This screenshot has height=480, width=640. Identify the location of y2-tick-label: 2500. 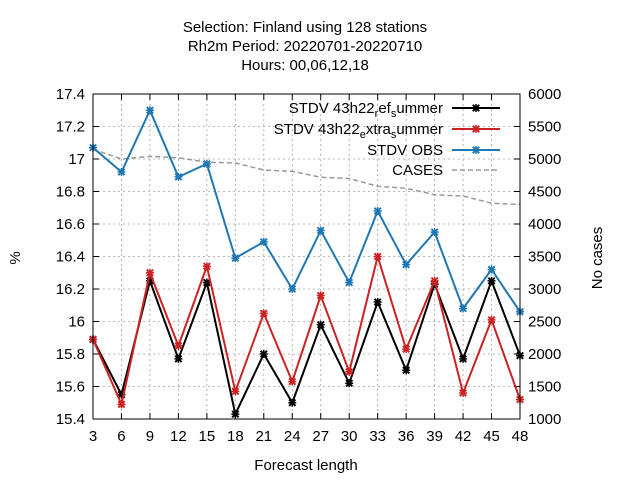
(544, 322).